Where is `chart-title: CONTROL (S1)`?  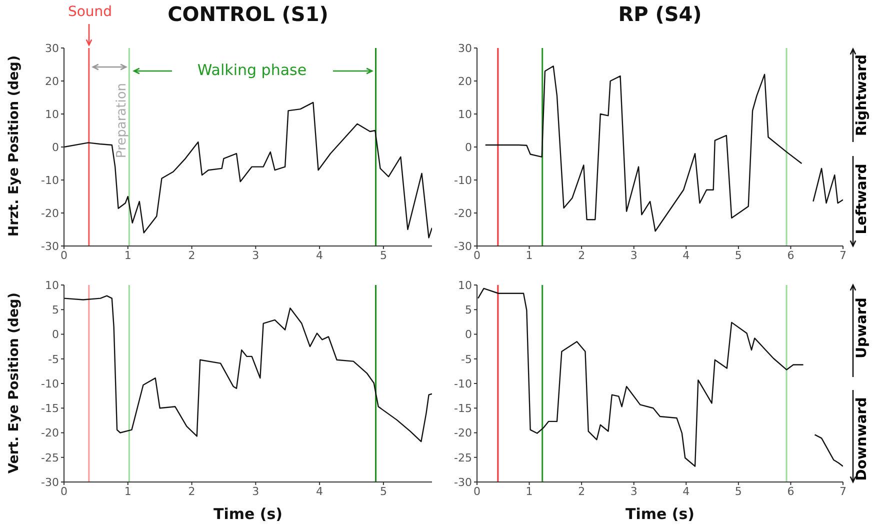
chart-title: CONTROL (S1) is located at coordinates (248, 14).